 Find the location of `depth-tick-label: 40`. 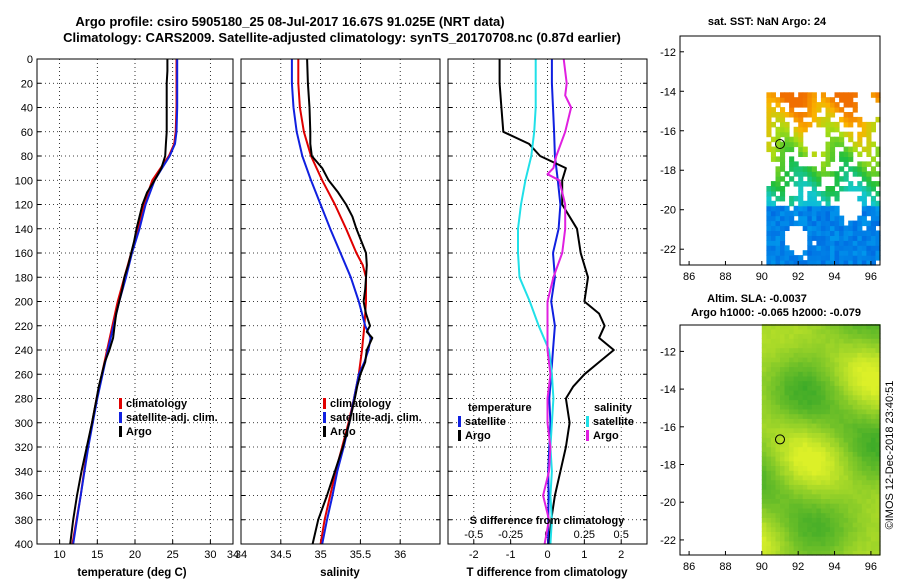

depth-tick-label: 40 is located at coordinates (27, 109).